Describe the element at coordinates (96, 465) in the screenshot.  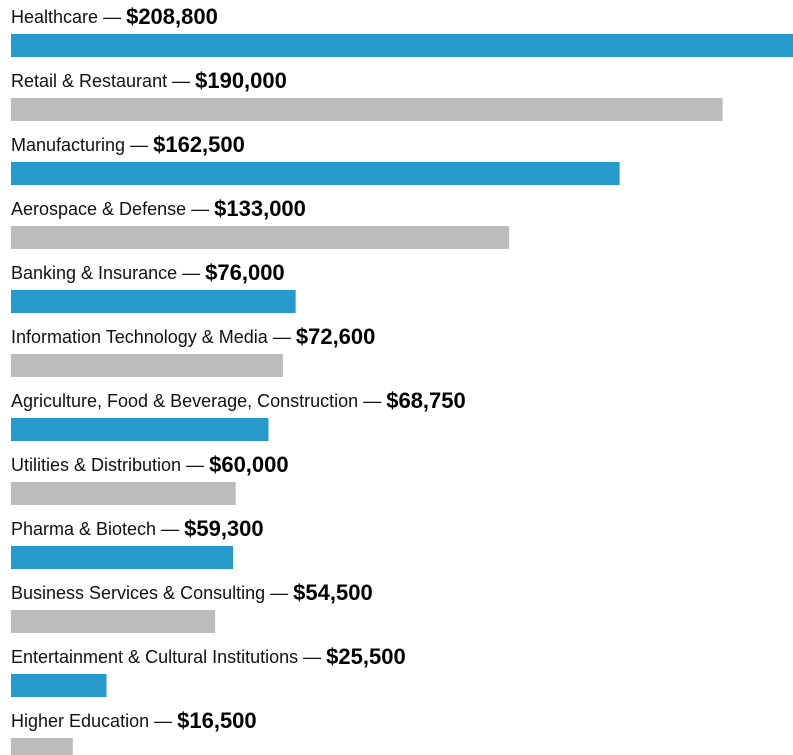
I see `category-label: Utilities & Distribution` at that location.